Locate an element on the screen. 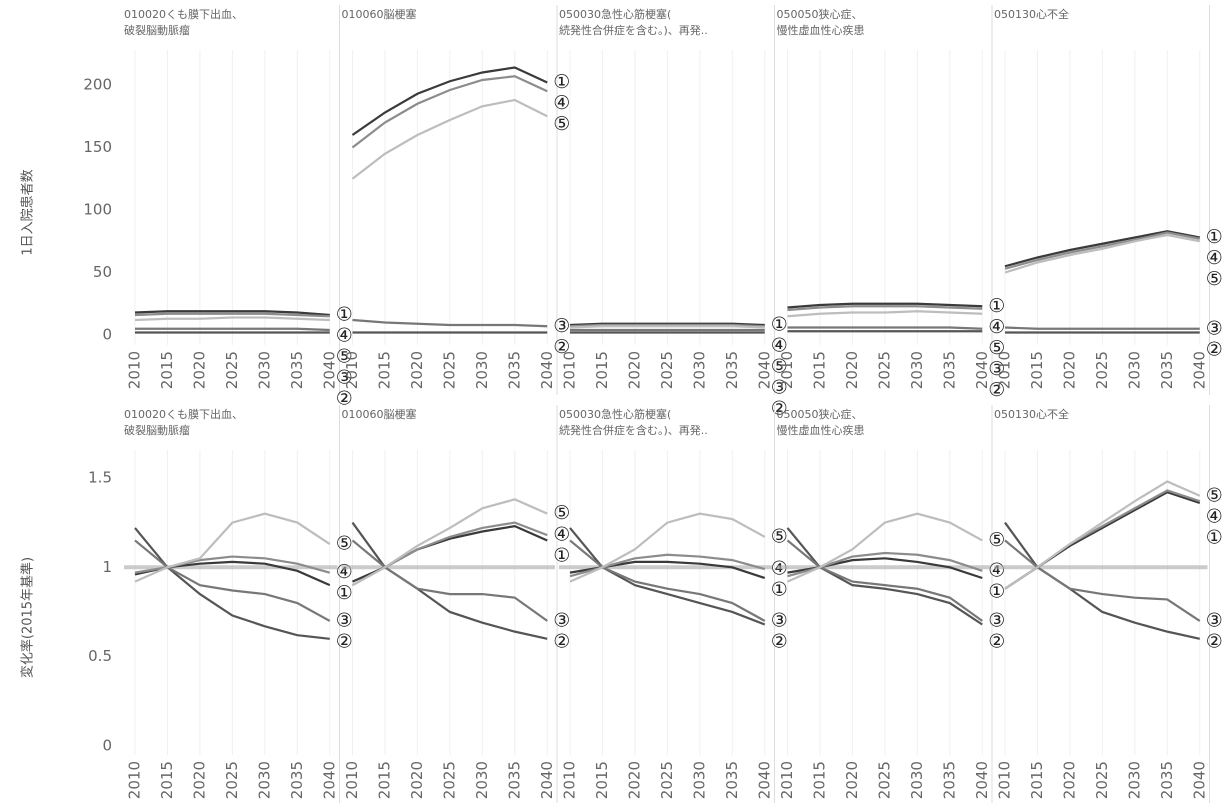  panel-title: 050030急性心筋梗塞( is located at coordinates (615, 414).